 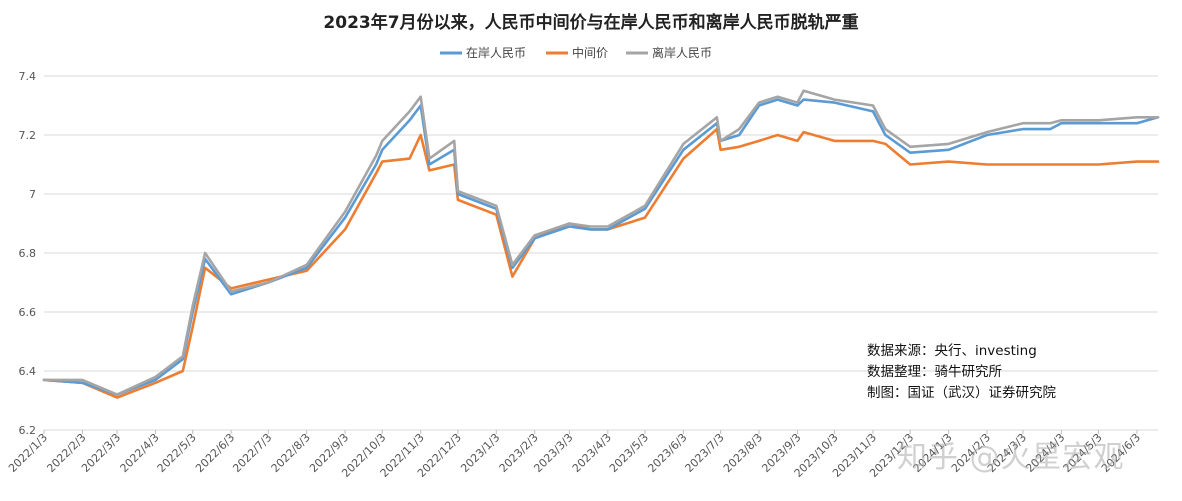 What do you see at coordinates (629, 453) in the screenshot?
I see `x-tick-label: 2023/5/3` at bounding box center [629, 453].